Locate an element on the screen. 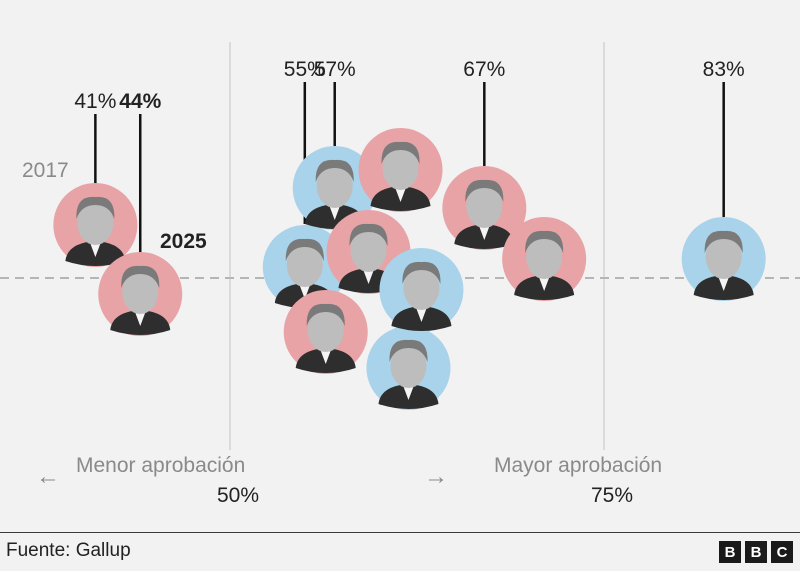 The width and height of the screenshot is (800, 571). bbc-logo-letter-b2: B is located at coordinates (756, 552).